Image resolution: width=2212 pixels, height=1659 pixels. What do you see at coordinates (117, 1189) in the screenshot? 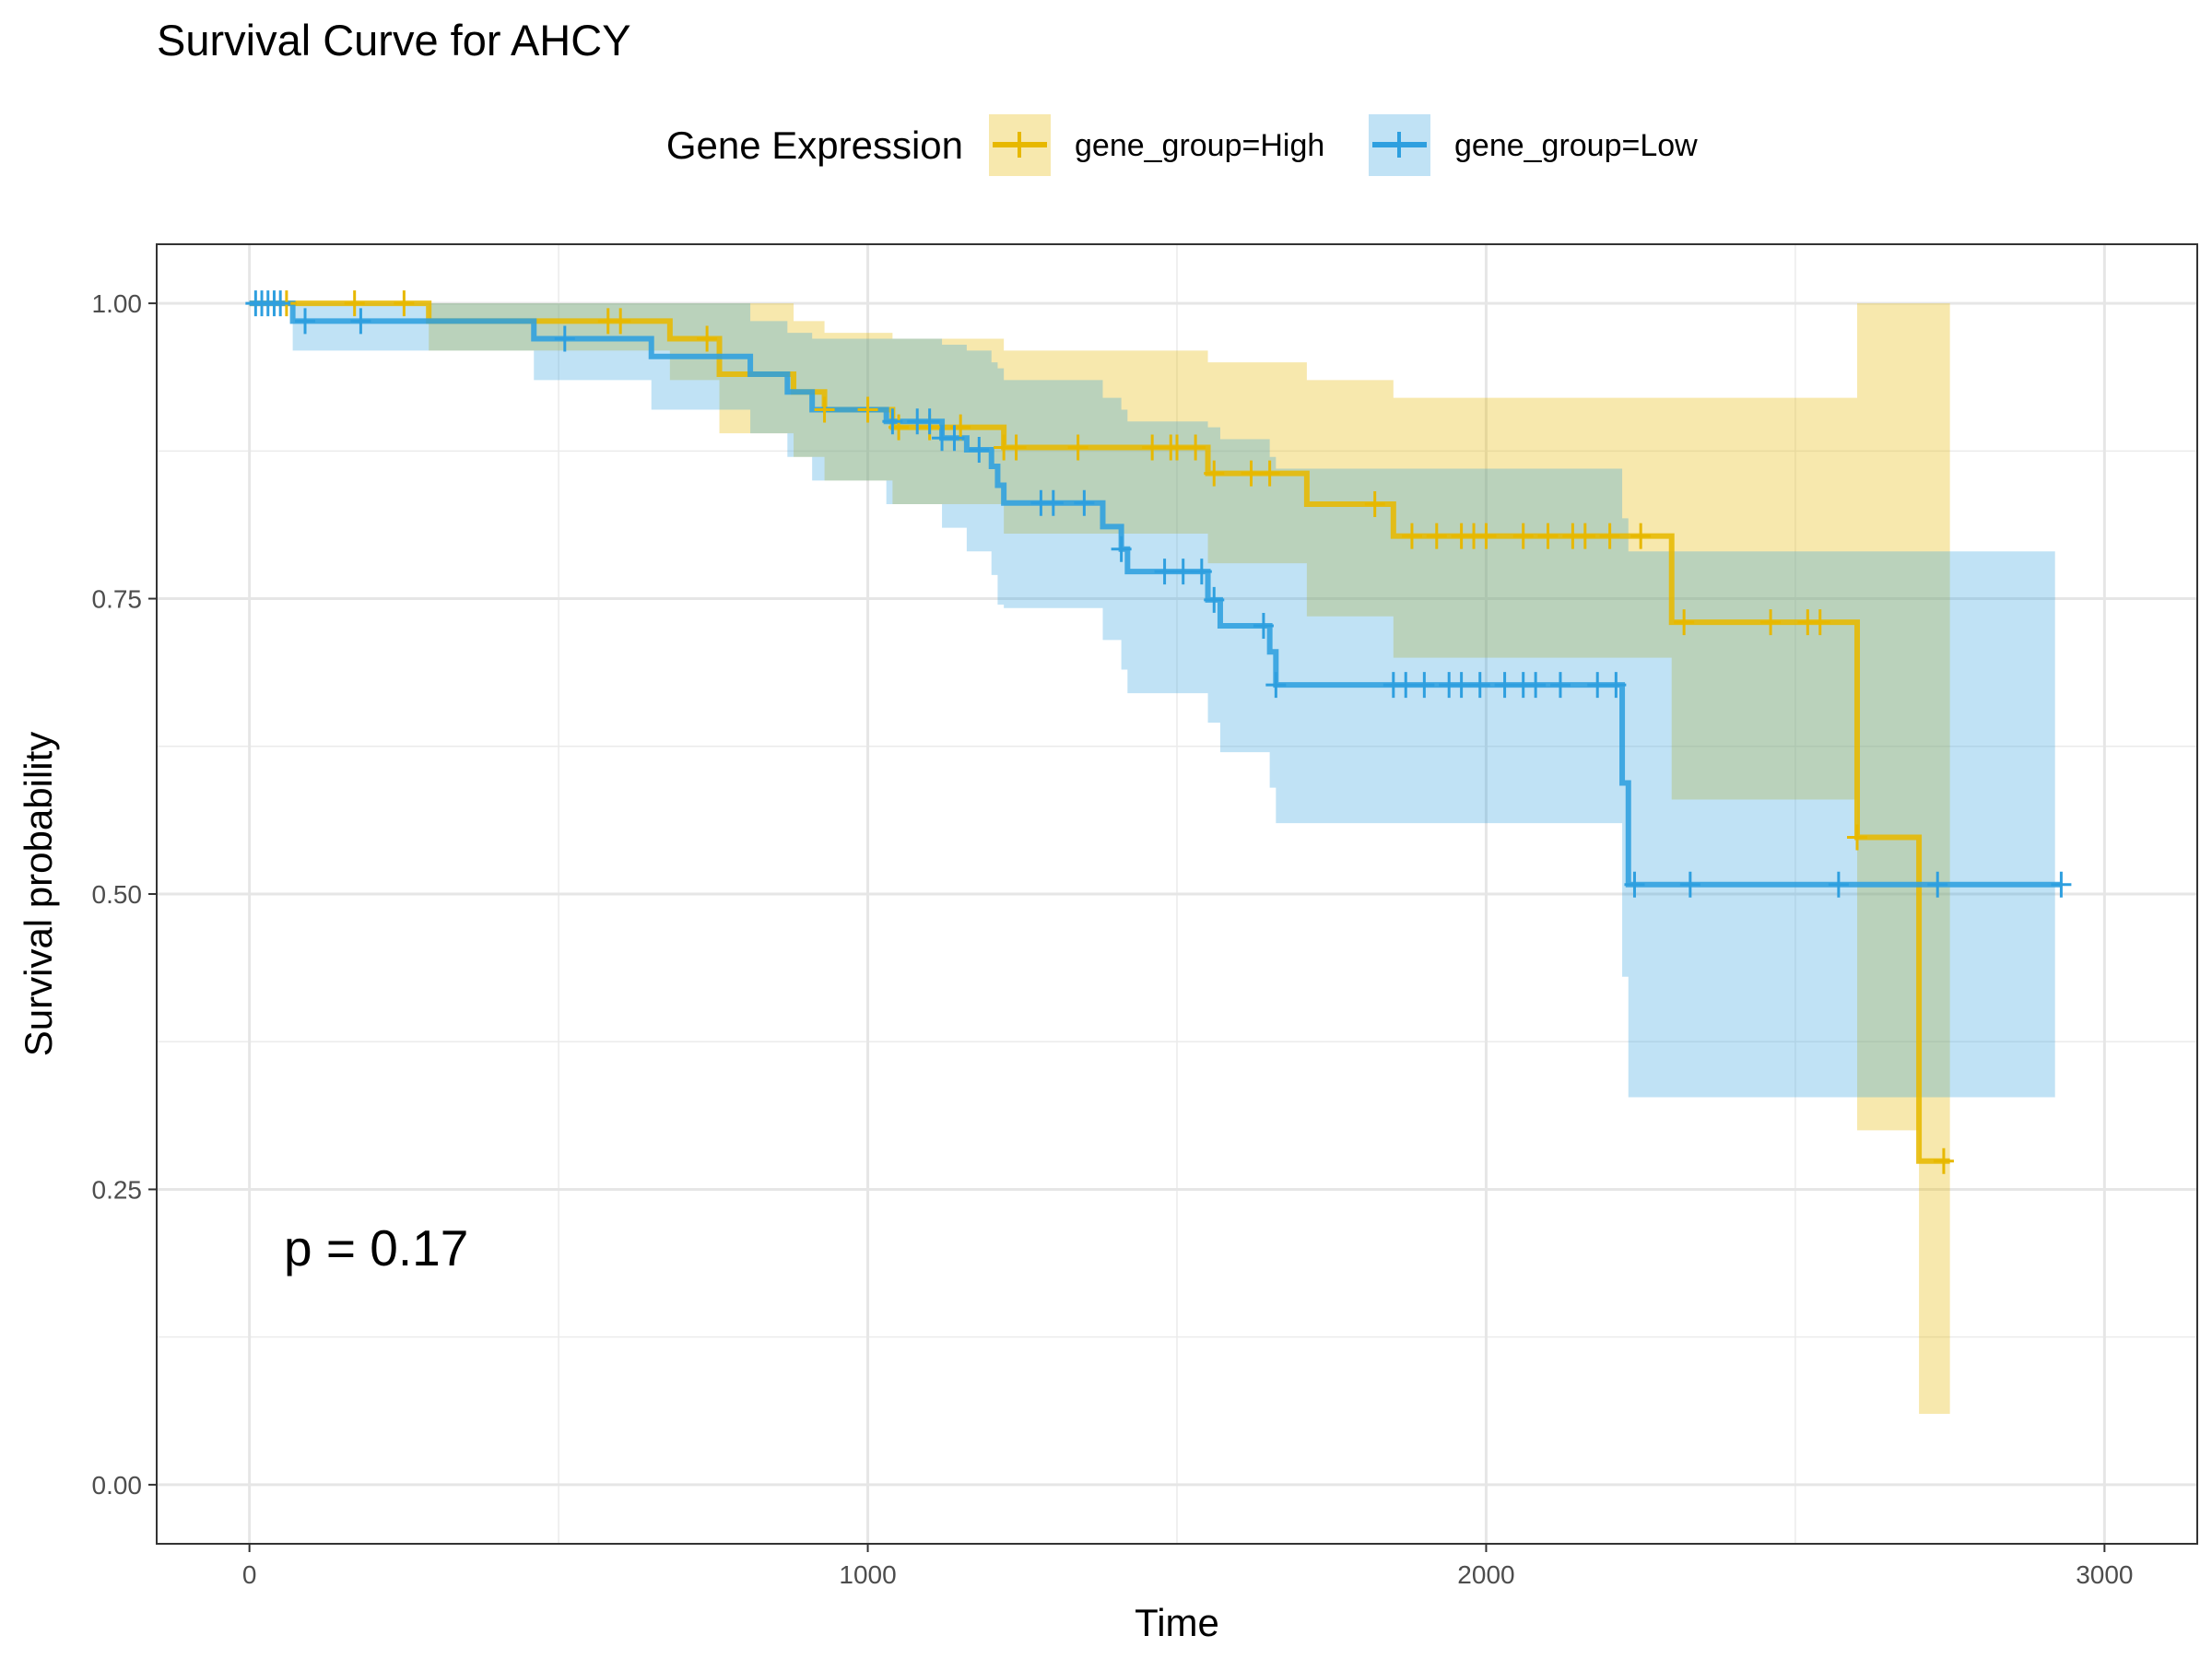
I see `y-tick-label: 0.25` at bounding box center [117, 1189].